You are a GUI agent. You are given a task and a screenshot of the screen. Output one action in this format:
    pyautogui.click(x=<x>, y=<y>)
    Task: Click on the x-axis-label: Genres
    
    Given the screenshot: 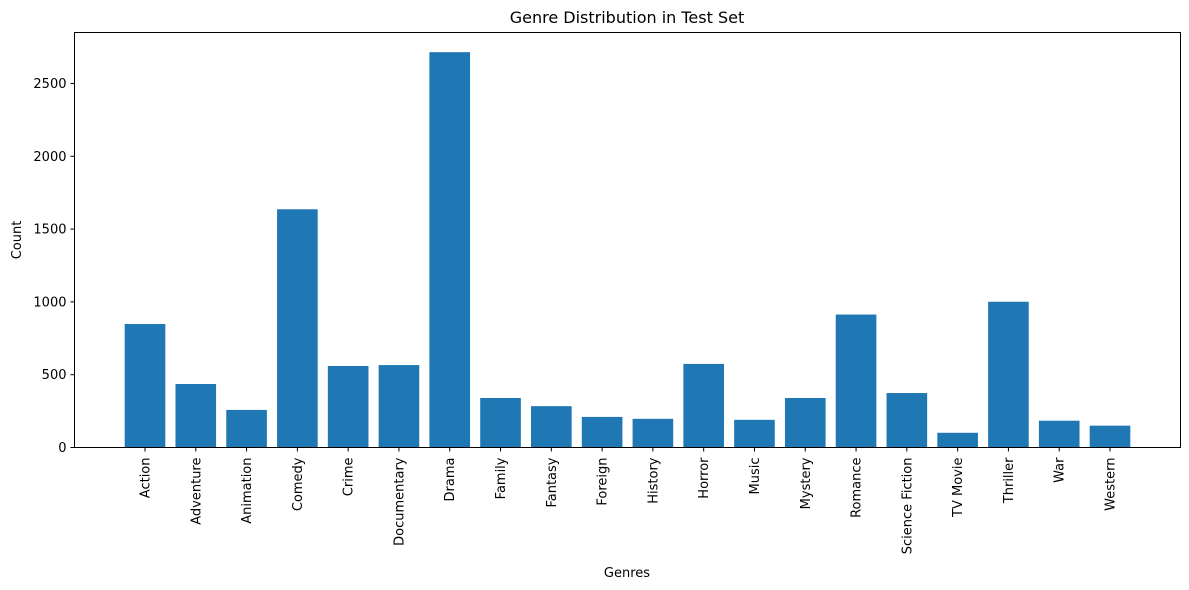 What is the action you would take?
    pyautogui.click(x=627, y=573)
    